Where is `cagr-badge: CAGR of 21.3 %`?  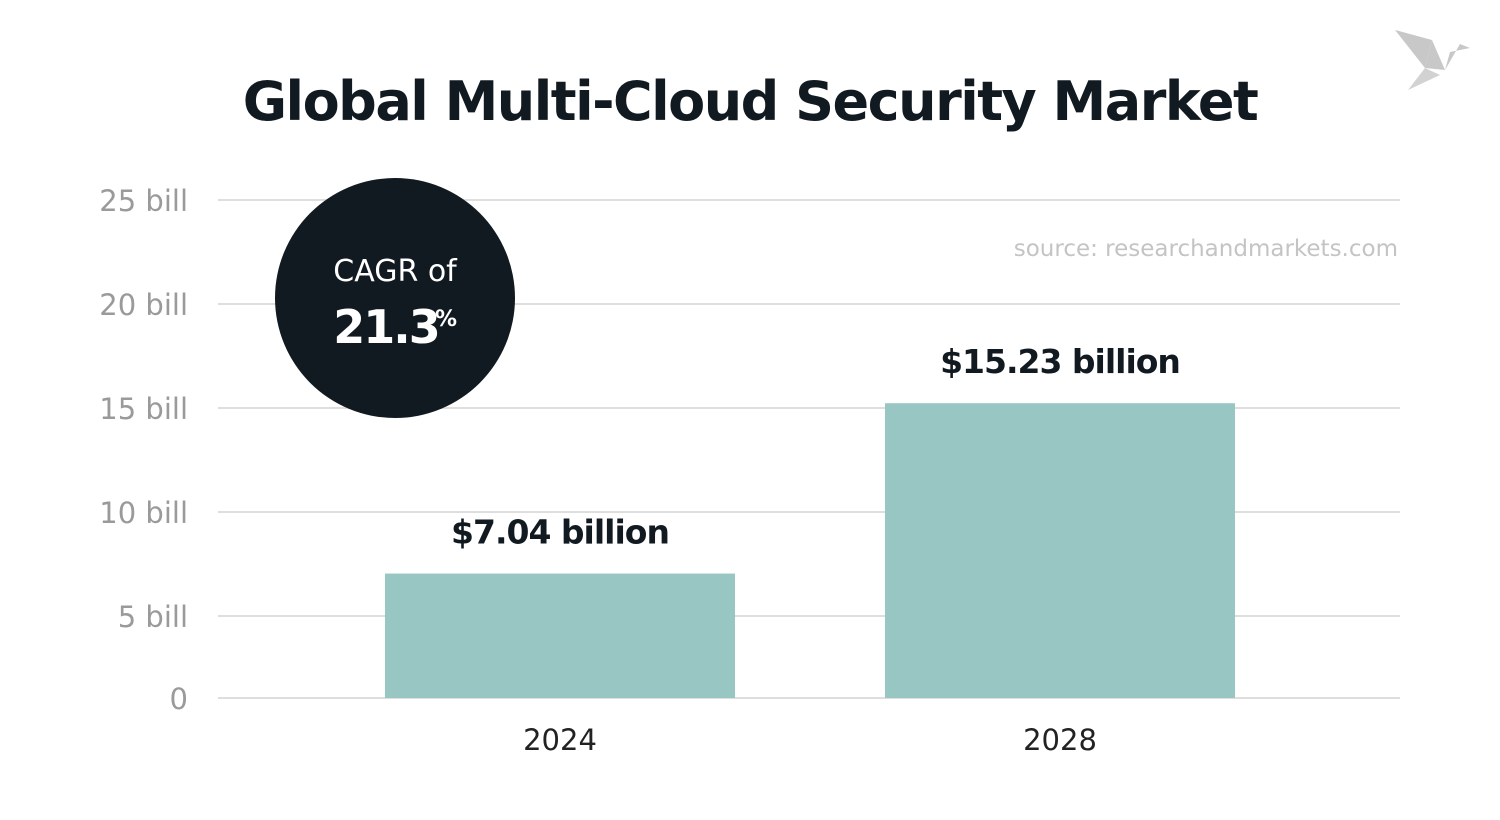 cagr-badge: CAGR of 21.3 % is located at coordinates (395, 298).